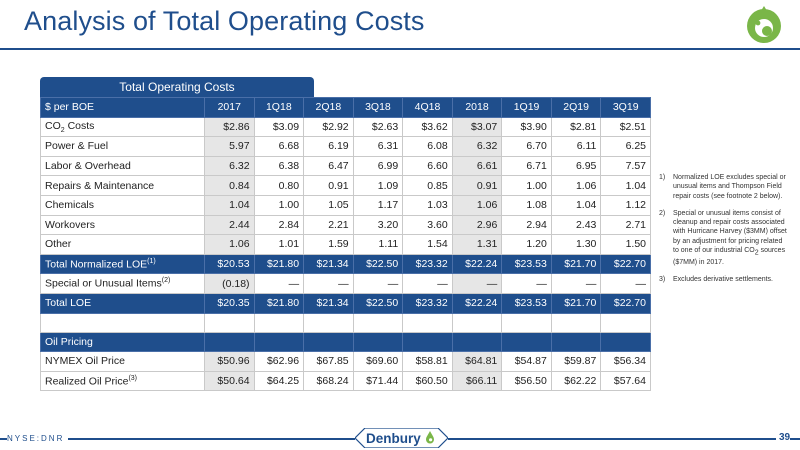 The width and height of the screenshot is (800, 450). Describe the element at coordinates (477, 166) in the screenshot. I see `table-cell: 6.61` at that location.